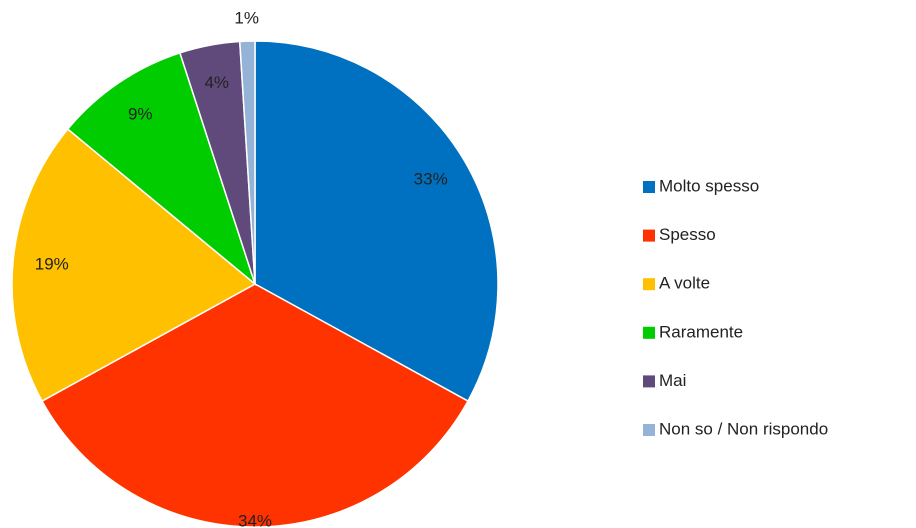  I want to click on legend-label: A volte, so click(684, 283).